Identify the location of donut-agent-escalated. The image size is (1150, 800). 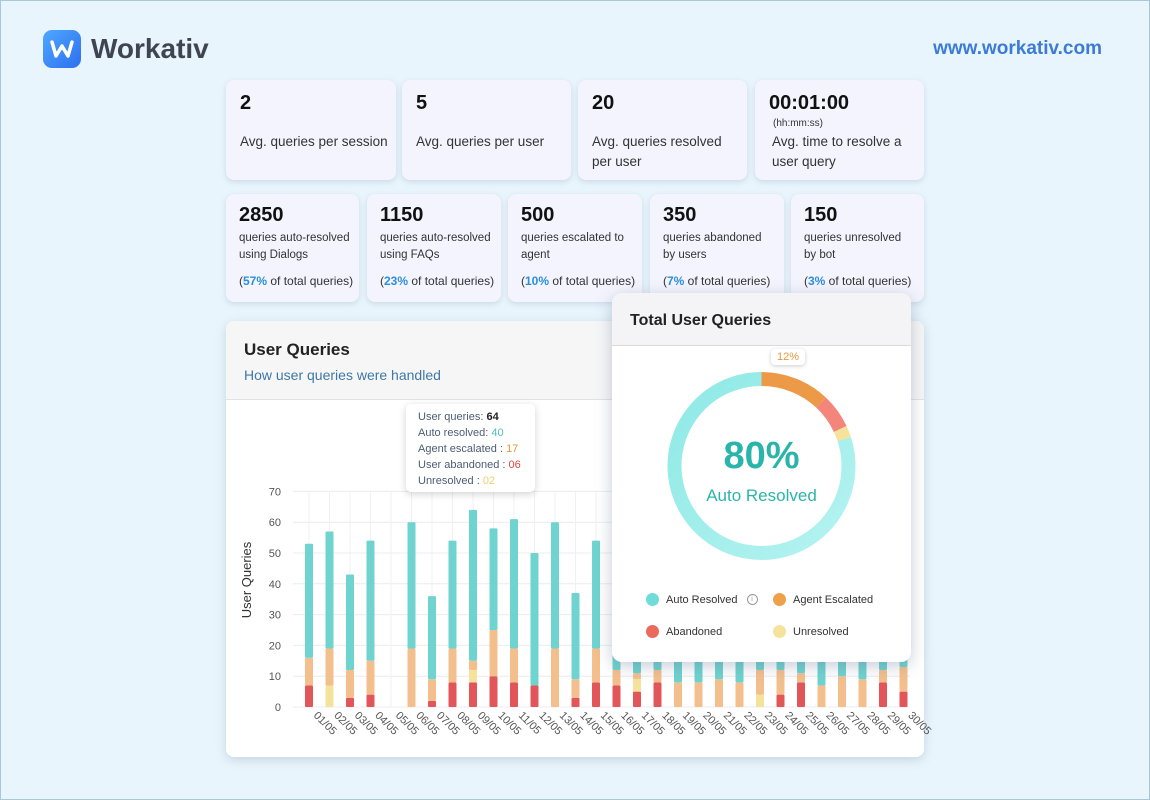
(793, 390).